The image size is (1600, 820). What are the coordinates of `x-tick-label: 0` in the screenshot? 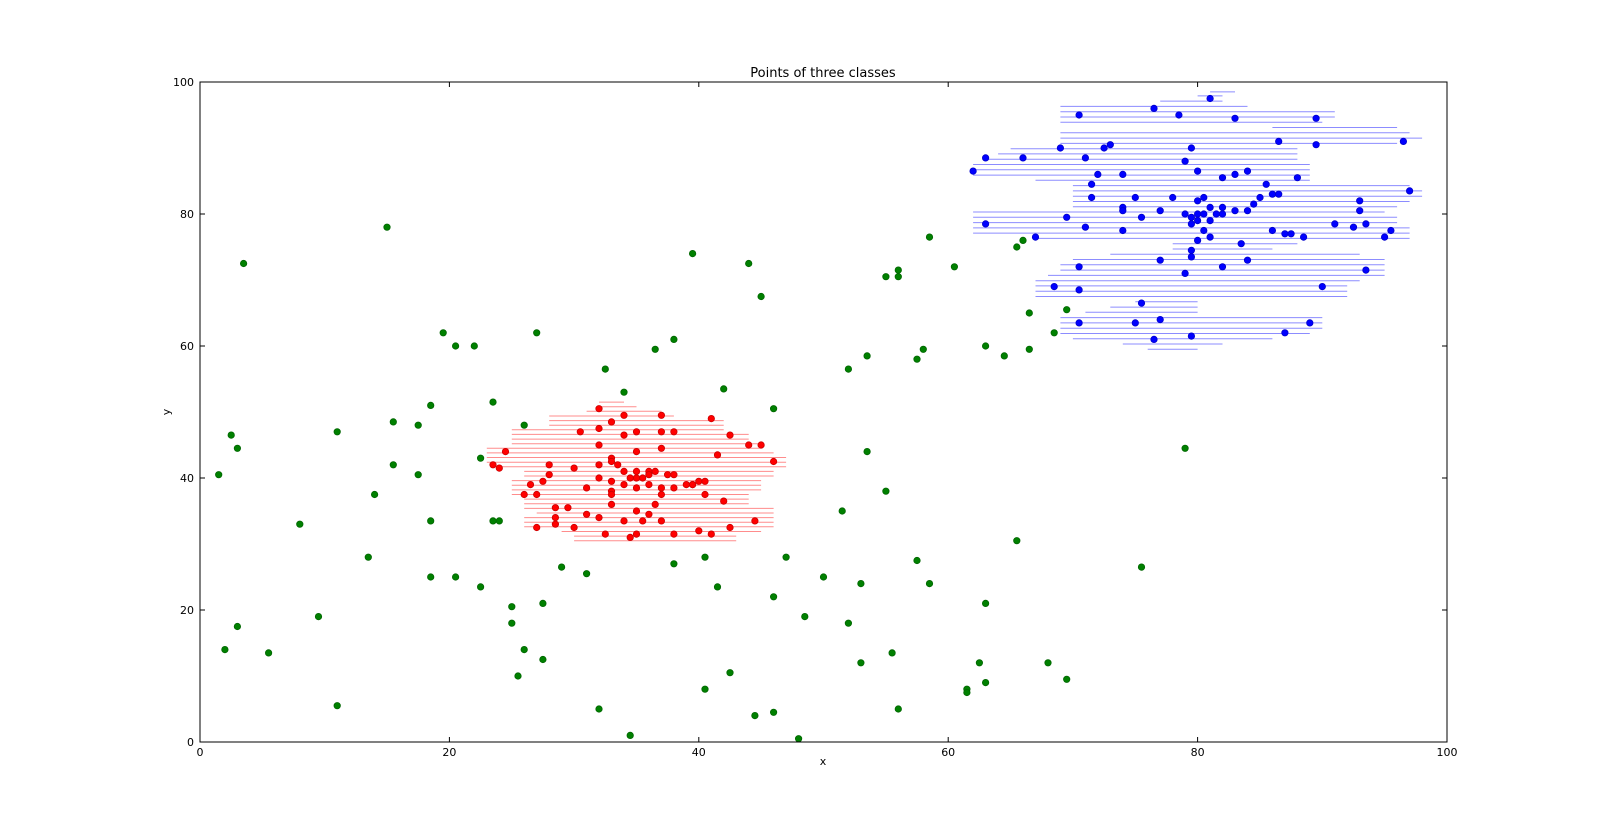 It's located at (200, 752).